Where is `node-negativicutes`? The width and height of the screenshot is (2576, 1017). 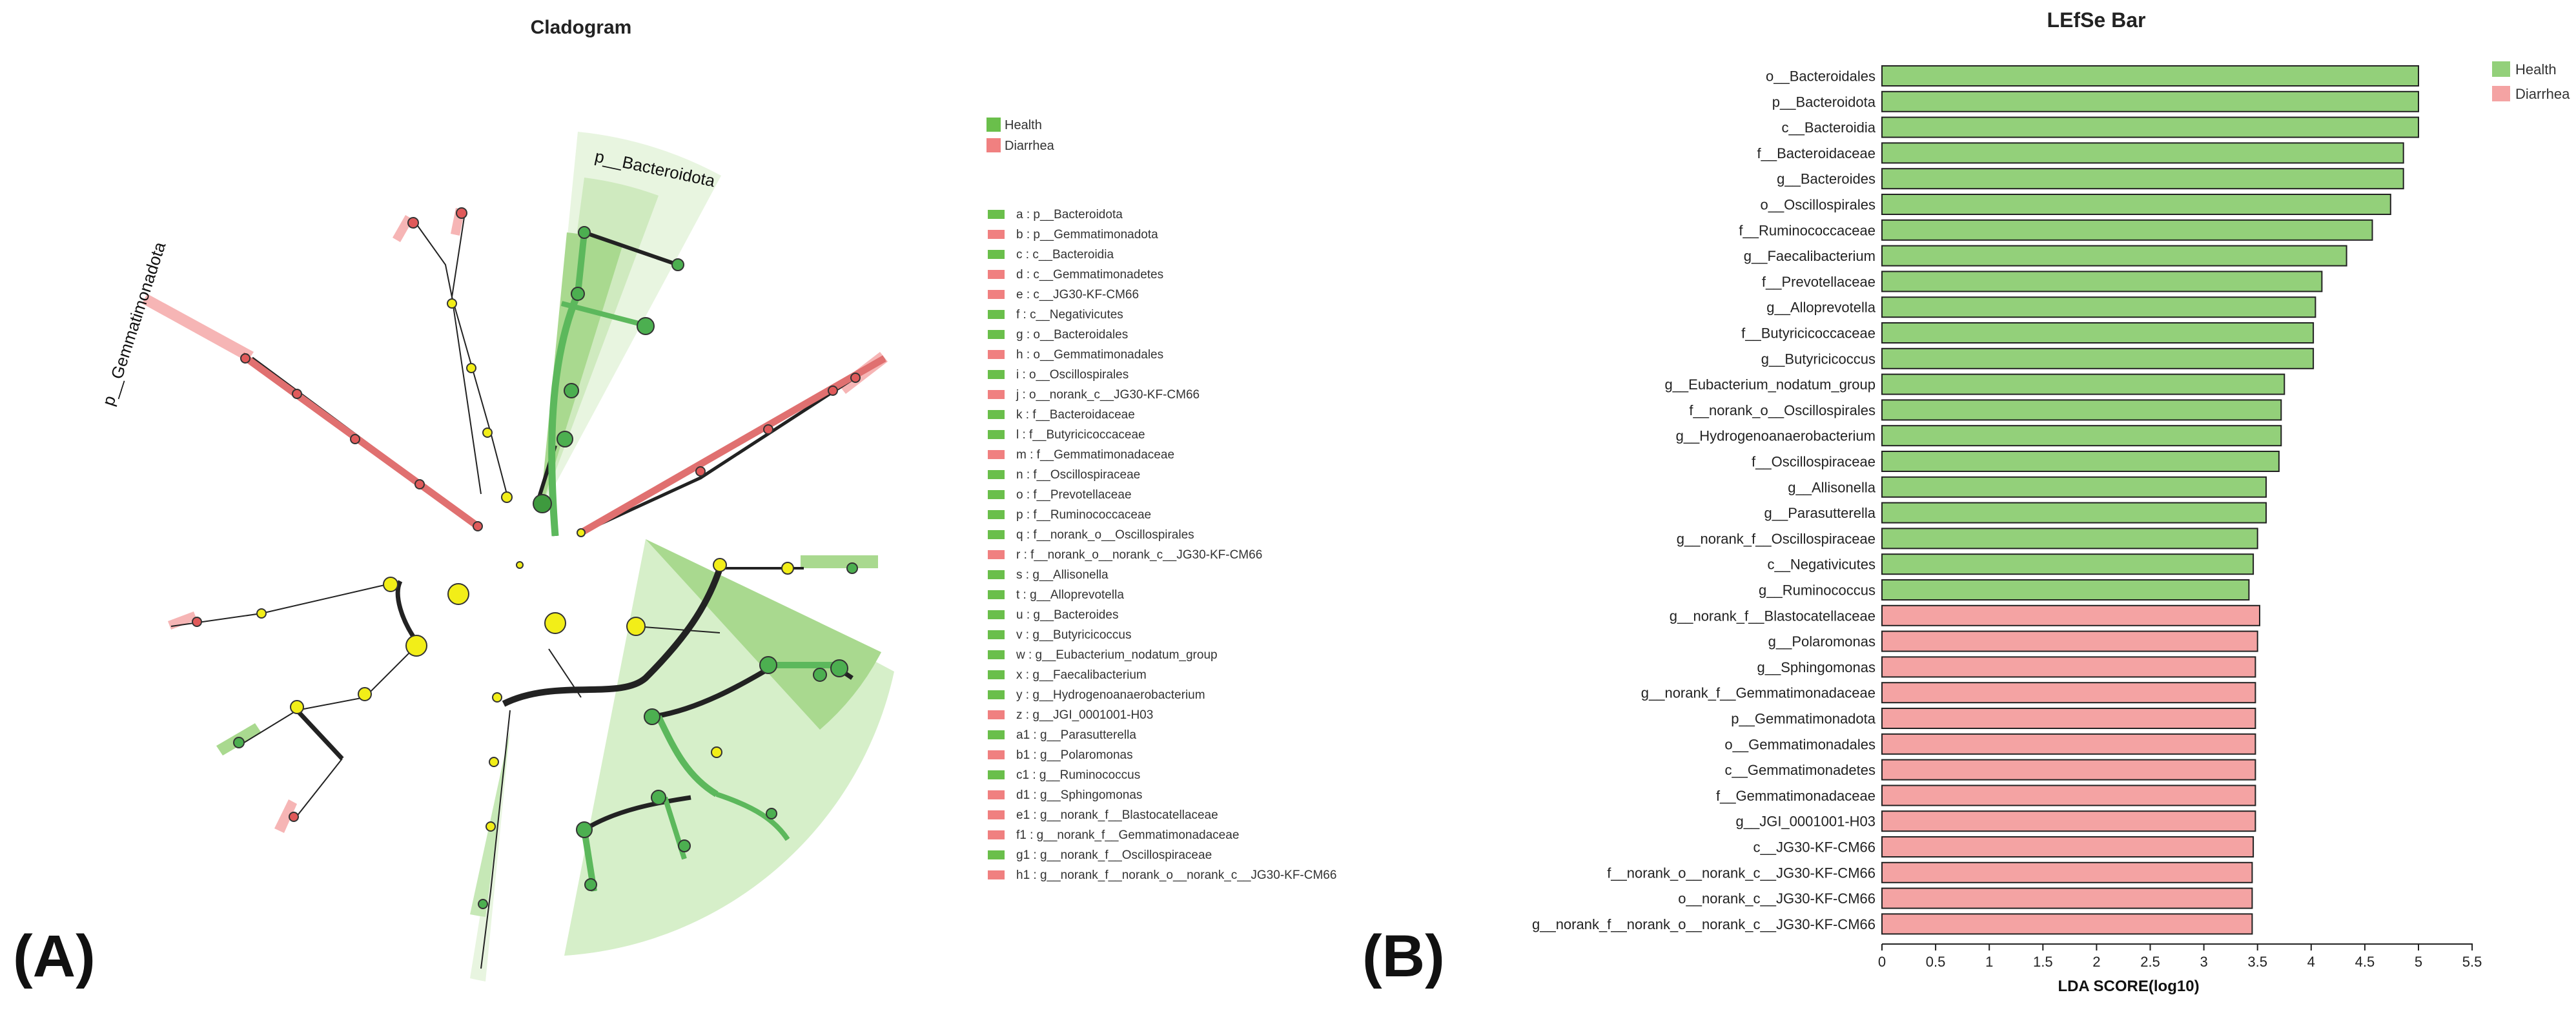 node-negativicutes is located at coordinates (555, 623).